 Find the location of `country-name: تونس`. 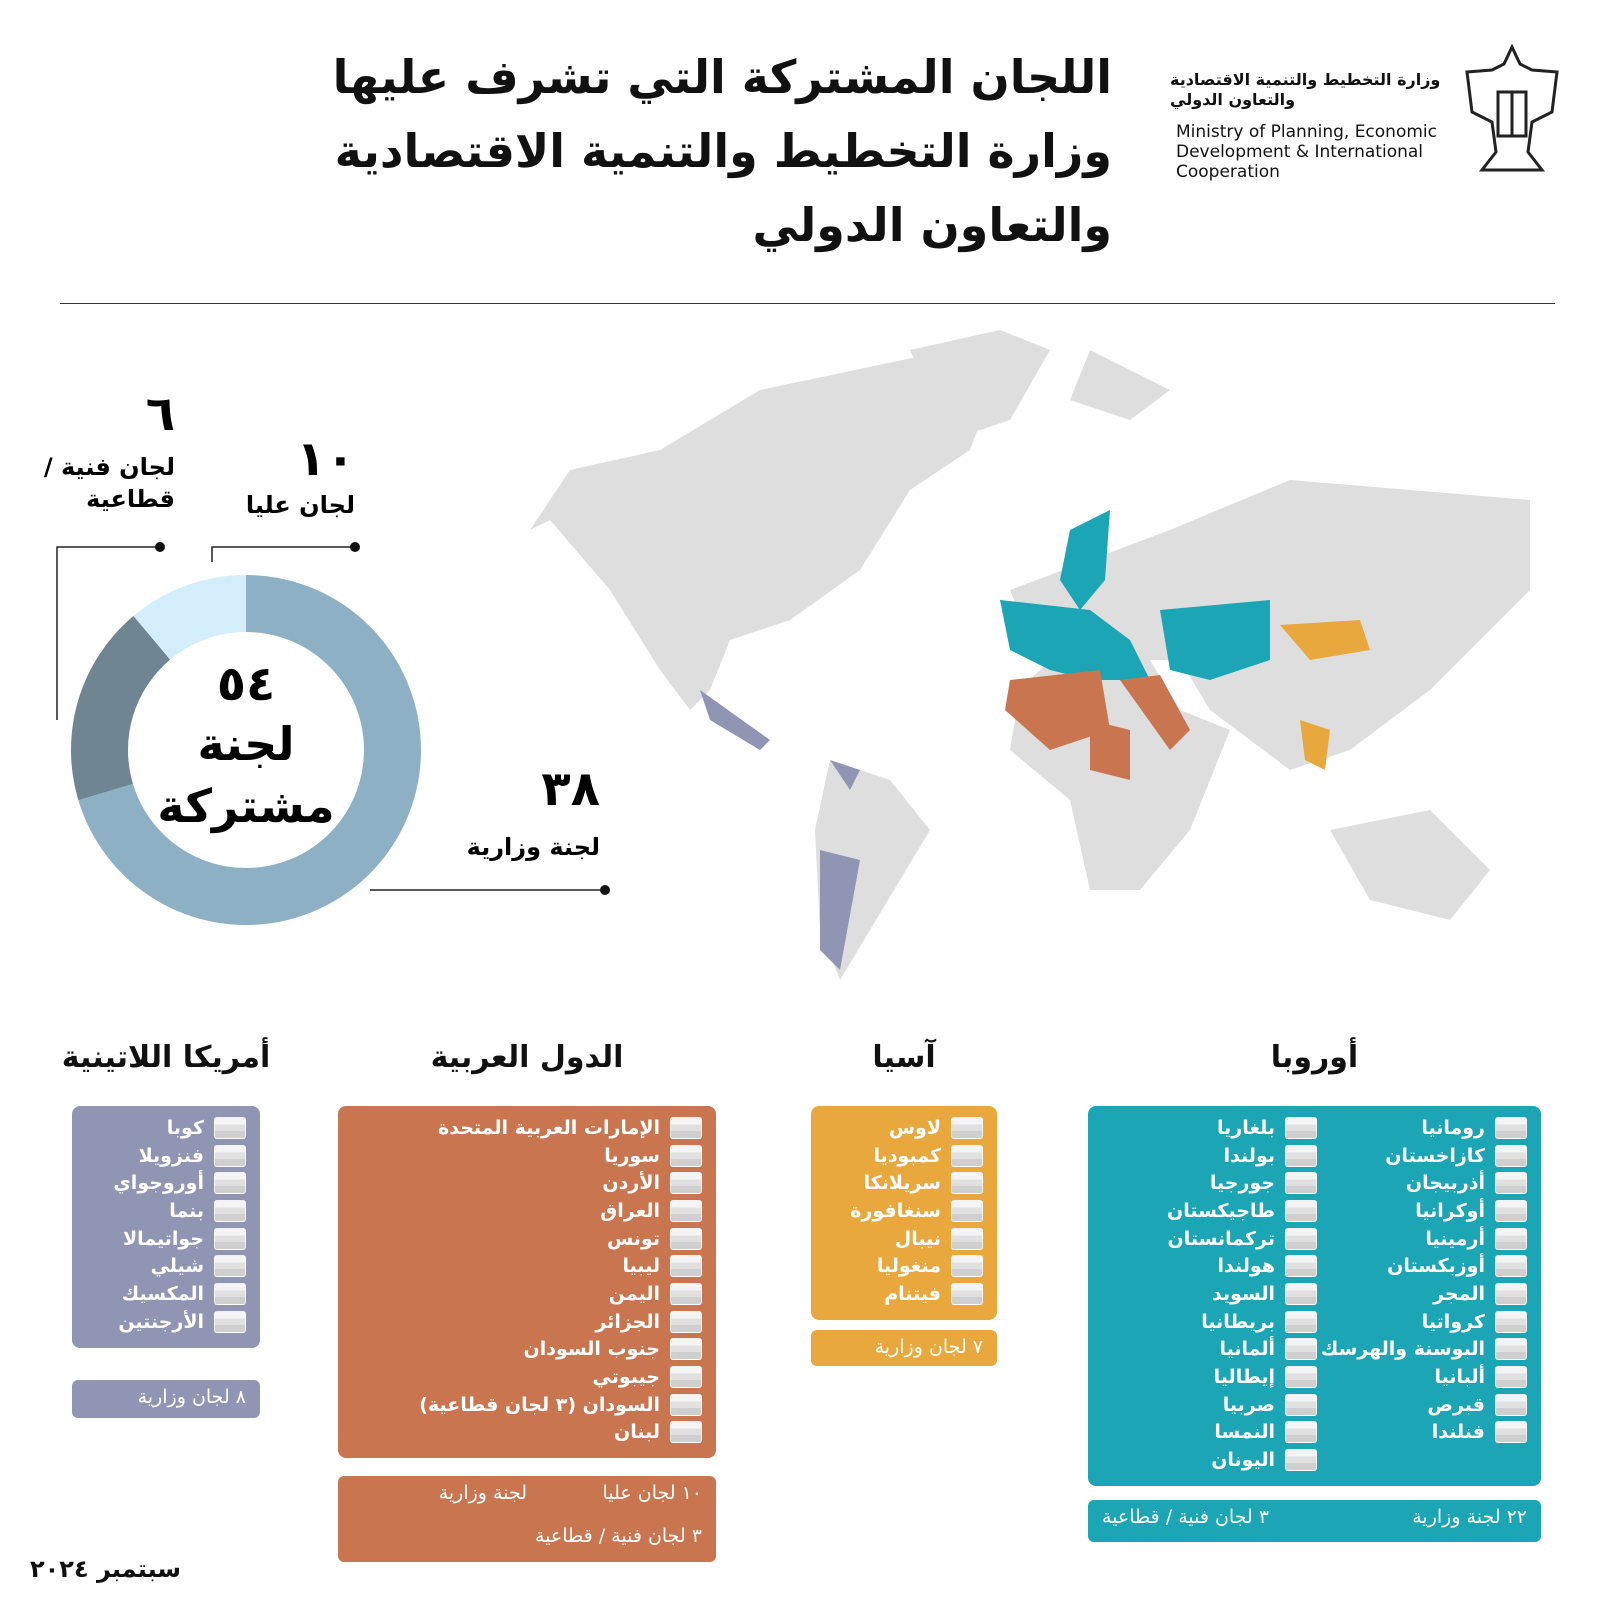

country-name: تونس is located at coordinates (633, 1238).